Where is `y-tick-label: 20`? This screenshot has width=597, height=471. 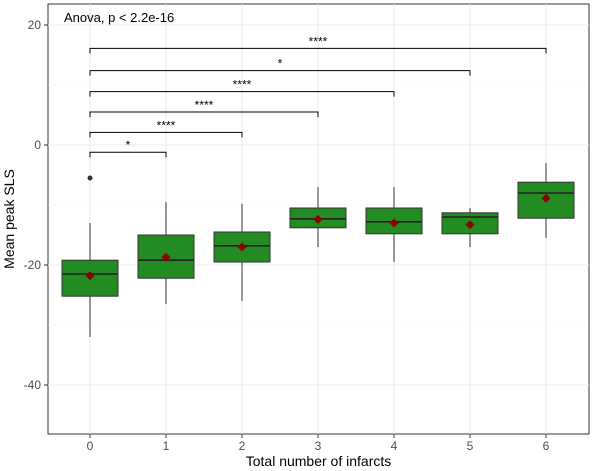
y-tick-label: 20 is located at coordinates (35, 25).